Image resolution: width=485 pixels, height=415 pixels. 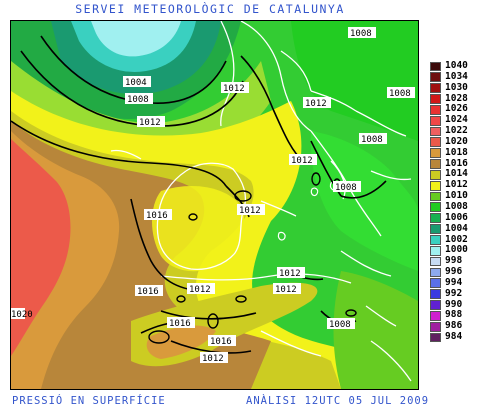 I want to click on legend-label: 1024, so click(x=456, y=120).